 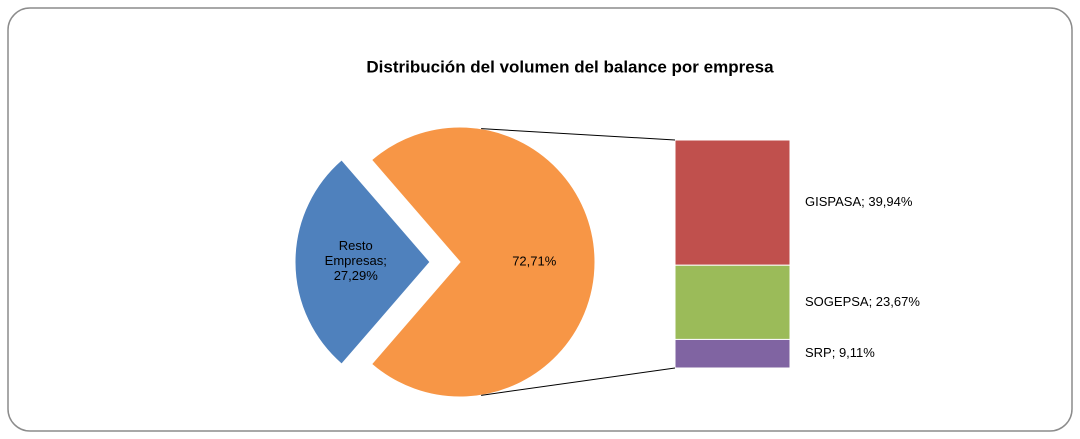 I want to click on data-label: 72,71%, so click(x=534, y=260).